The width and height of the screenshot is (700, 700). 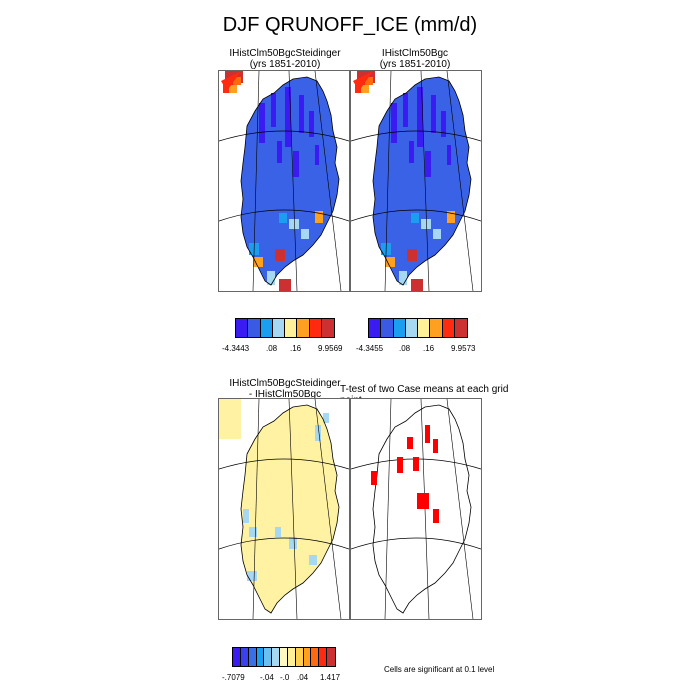 I want to click on colorbar1-tick-2: .08, so click(x=272, y=348).